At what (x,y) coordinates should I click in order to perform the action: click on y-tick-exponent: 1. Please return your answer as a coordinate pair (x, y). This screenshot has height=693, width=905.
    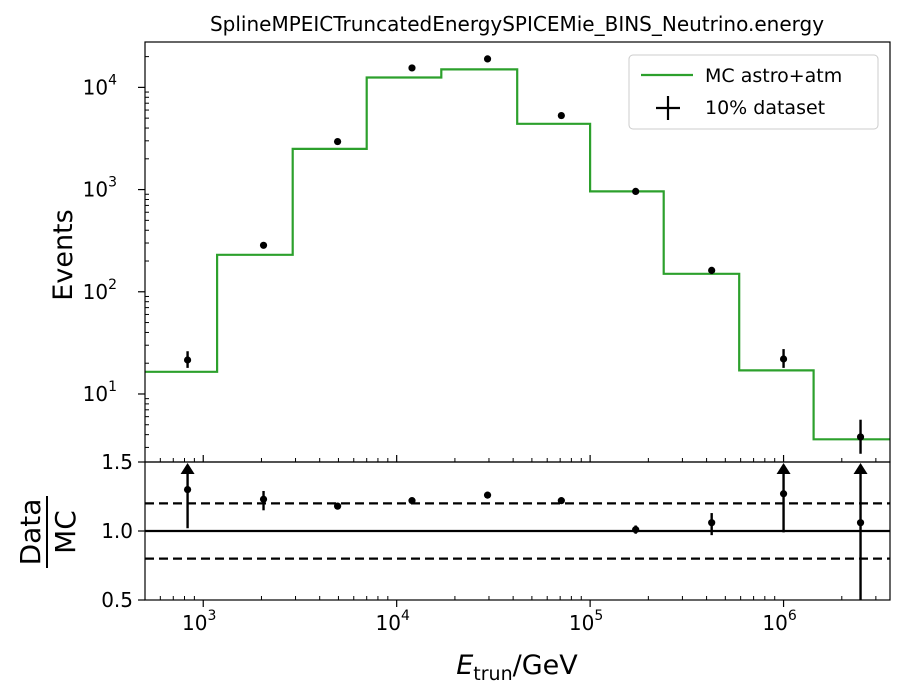
    Looking at the image, I should click on (112, 387).